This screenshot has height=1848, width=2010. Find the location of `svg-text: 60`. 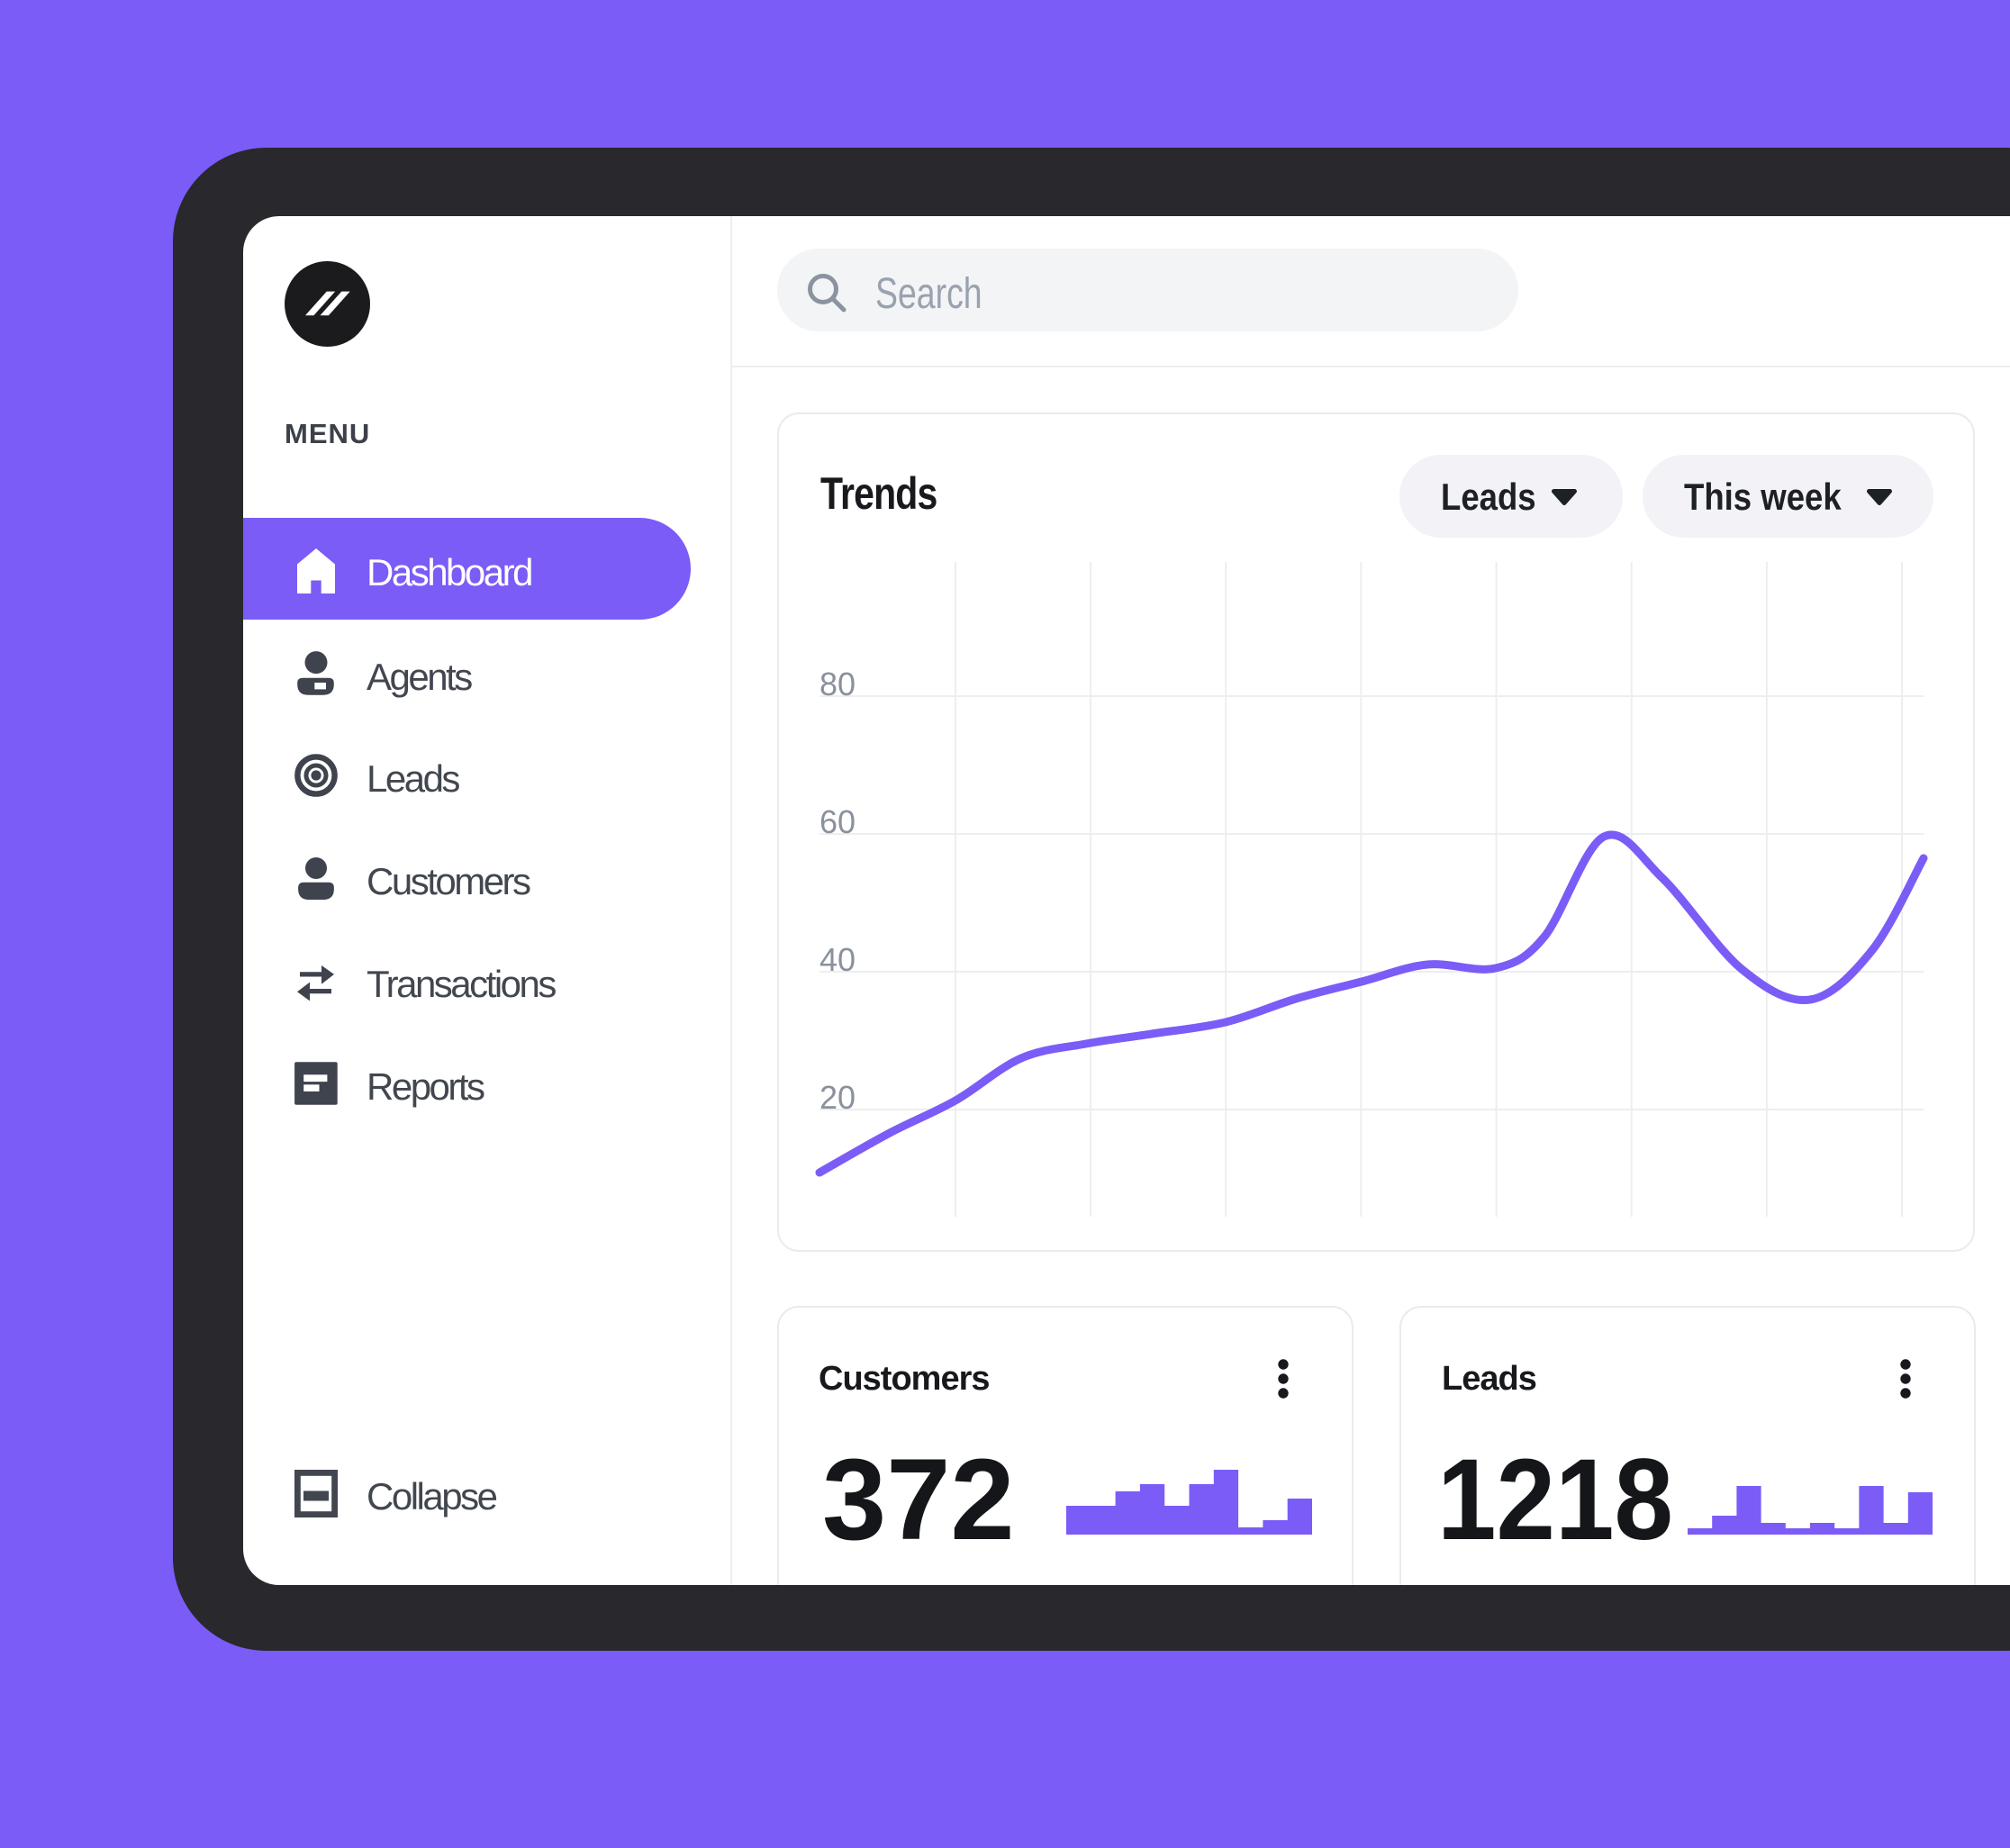

svg-text: 60 is located at coordinates (837, 821).